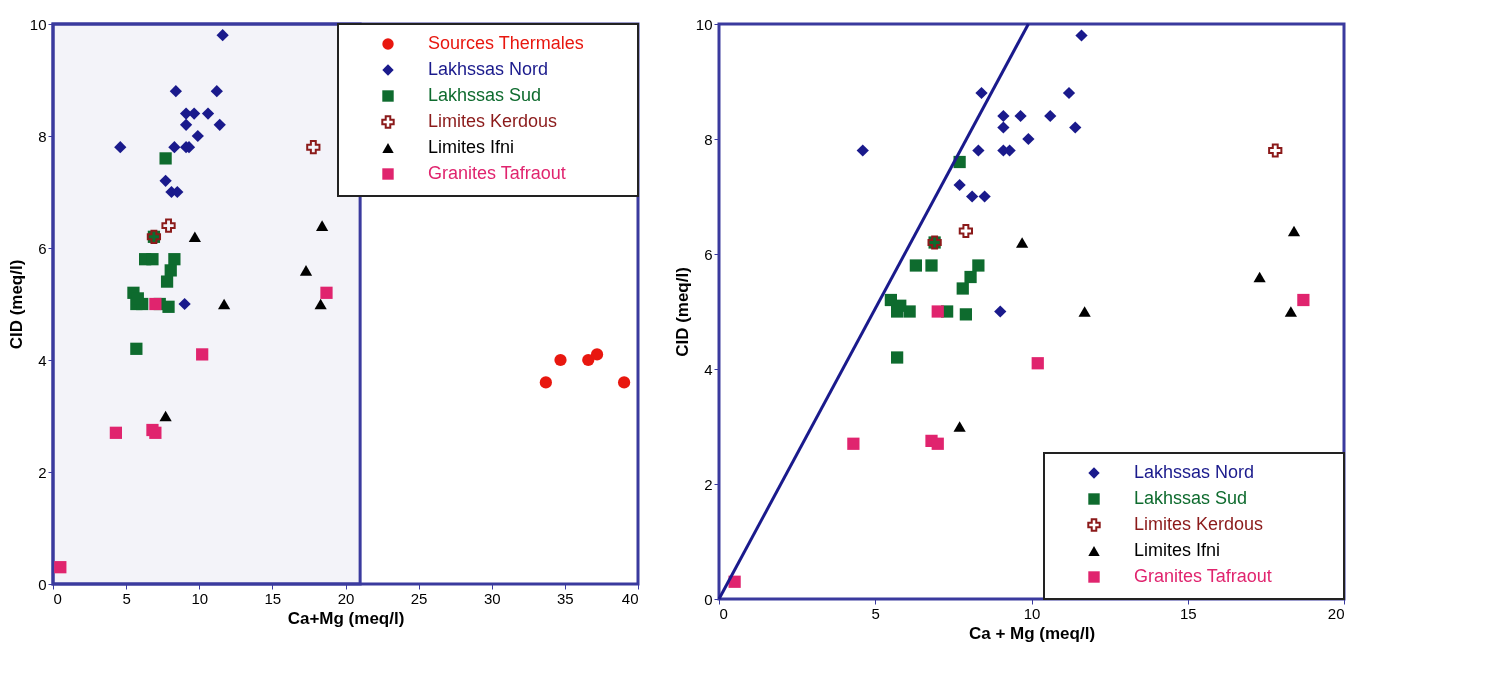 Image resolution: width=1499 pixels, height=693 pixels. I want to click on legend-label: Sources Thermales, so click(506, 43).